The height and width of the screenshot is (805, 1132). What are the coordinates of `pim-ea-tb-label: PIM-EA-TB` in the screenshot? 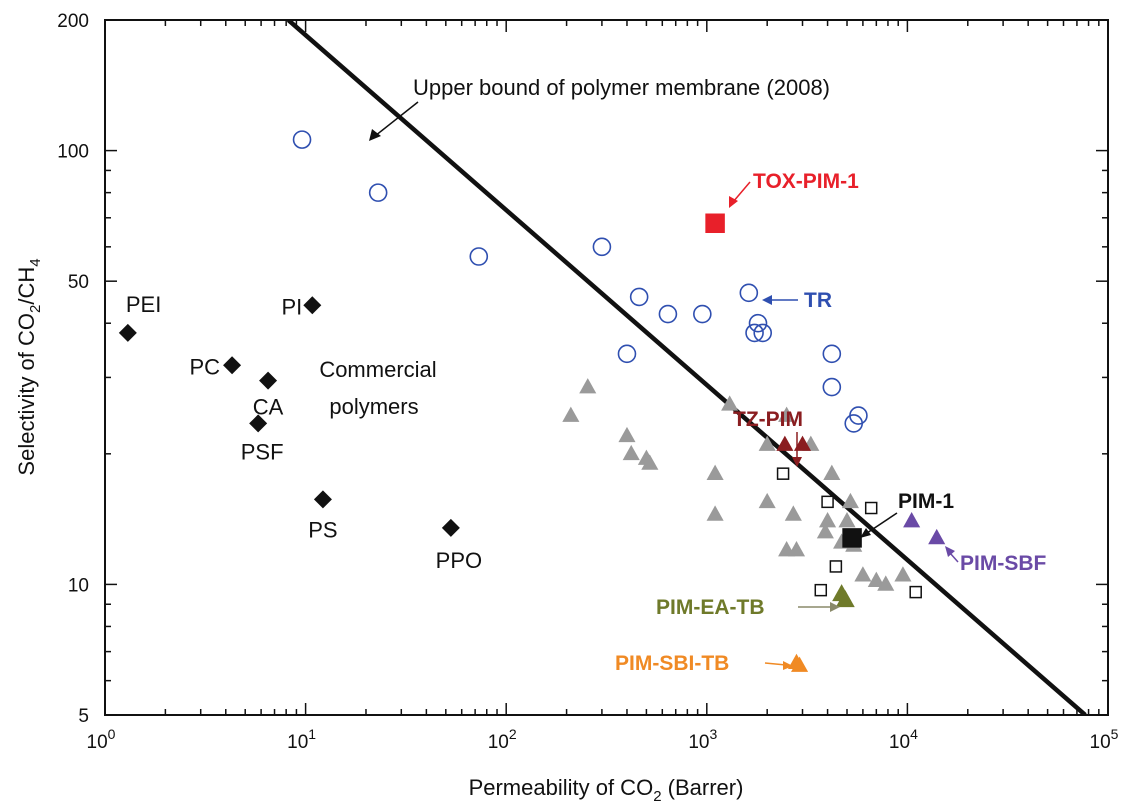 It's located at (710, 607).